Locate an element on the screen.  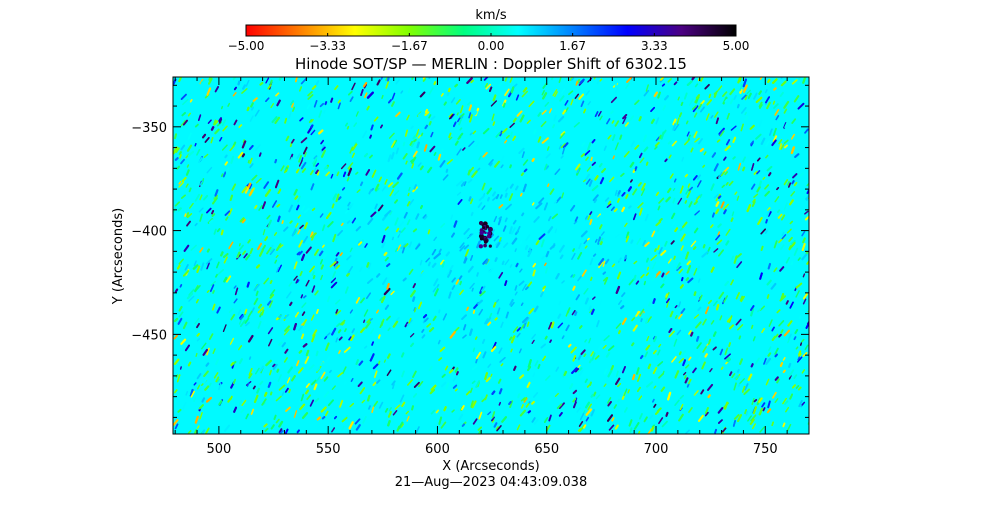
colorbar-label: km/s is located at coordinates (491, 15).